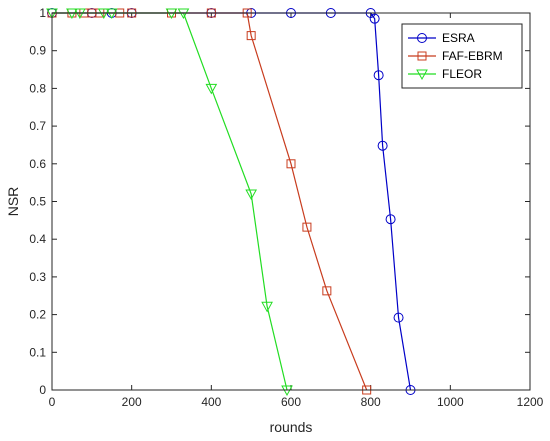 The height and width of the screenshot is (441, 550). Describe the element at coordinates (291, 402) in the screenshot. I see `x-tick-label: 600` at that location.